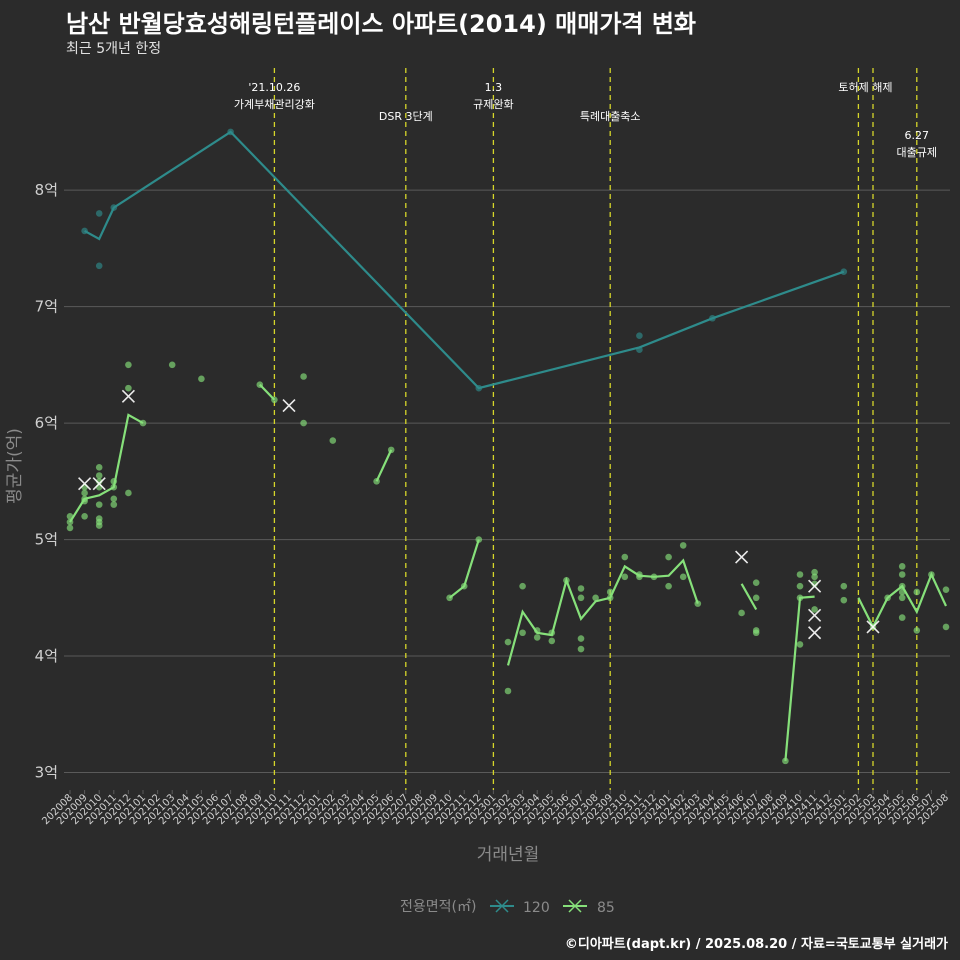 The height and width of the screenshot is (960, 960). What do you see at coordinates (274, 104) in the screenshot?
I see `event-label: 가계부채관리강화` at bounding box center [274, 104].